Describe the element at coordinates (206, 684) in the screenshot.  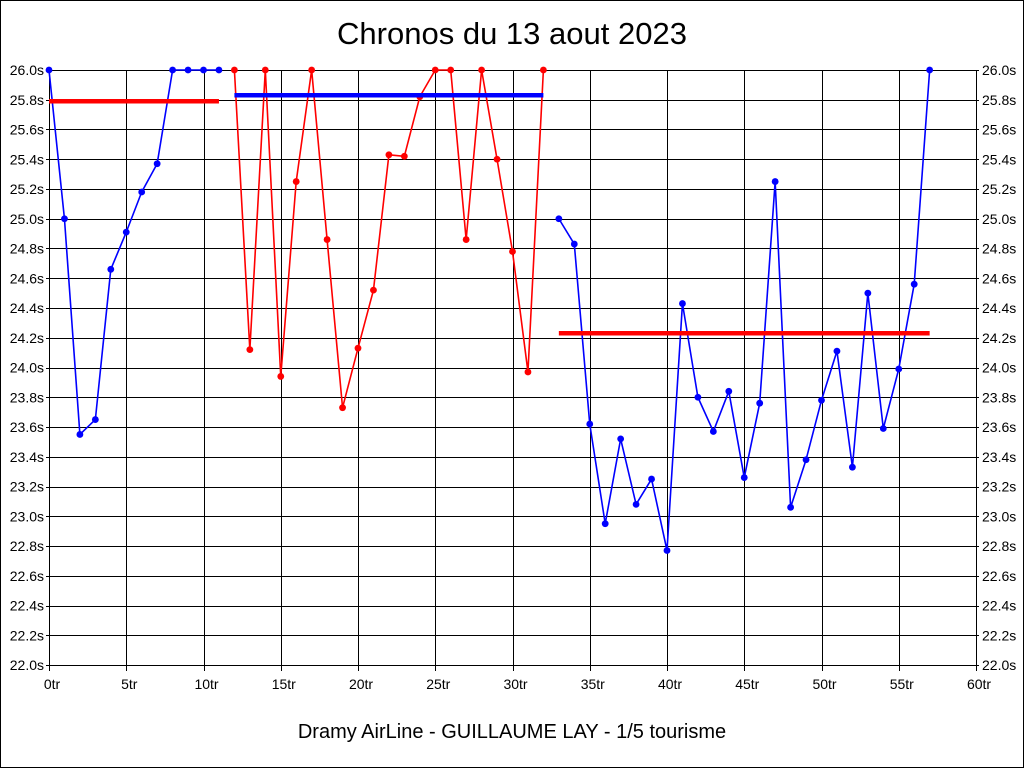
I see `x-tick-label: 10tr` at that location.